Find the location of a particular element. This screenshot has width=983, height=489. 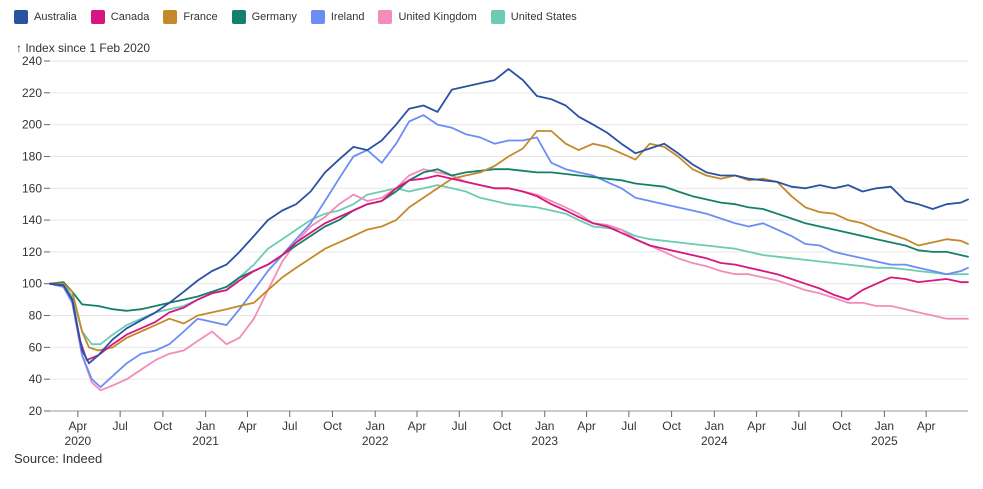

legend-item: Ireland is located at coordinates (337, 17).